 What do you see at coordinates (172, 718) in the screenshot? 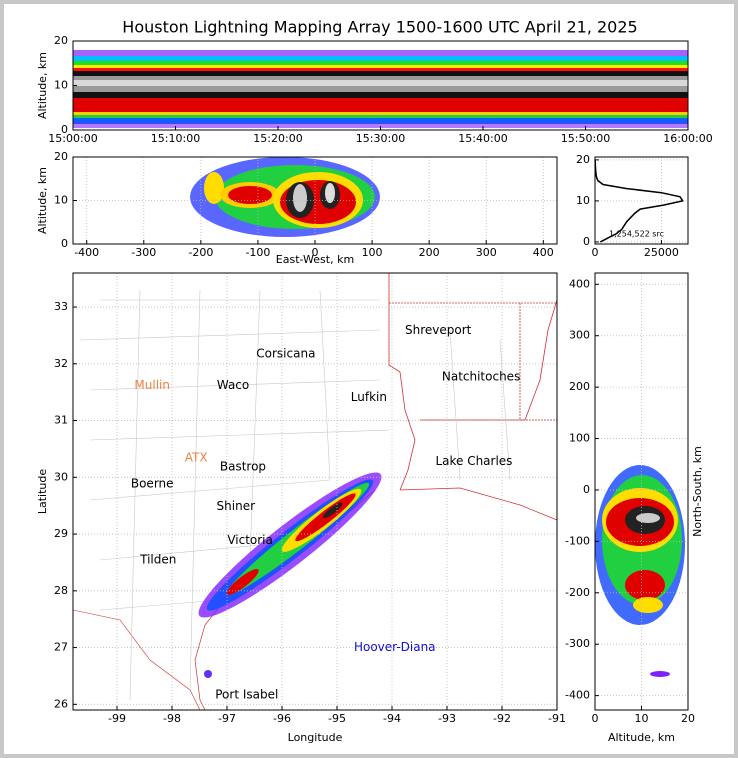
I see `x-tick-label: -98` at bounding box center [172, 718].